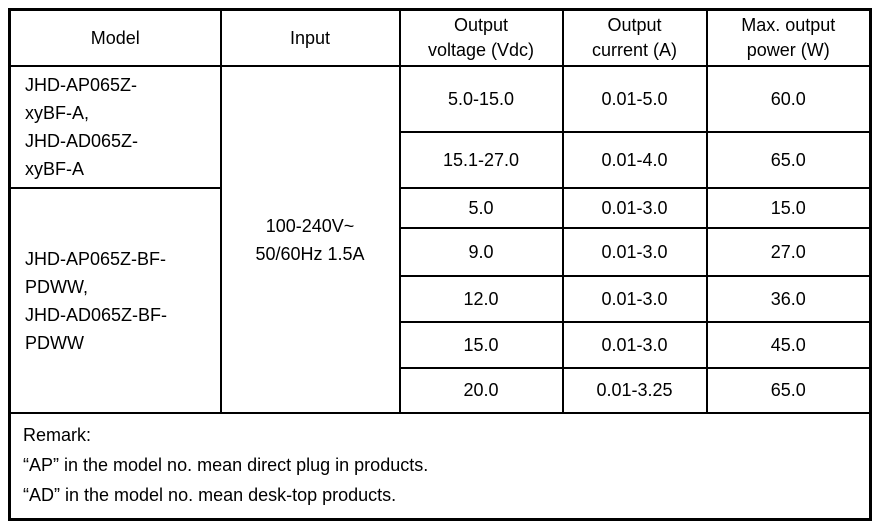  Describe the element at coordinates (634, 390) in the screenshot. I see `output-current-cell: 0.01-3.25` at that location.